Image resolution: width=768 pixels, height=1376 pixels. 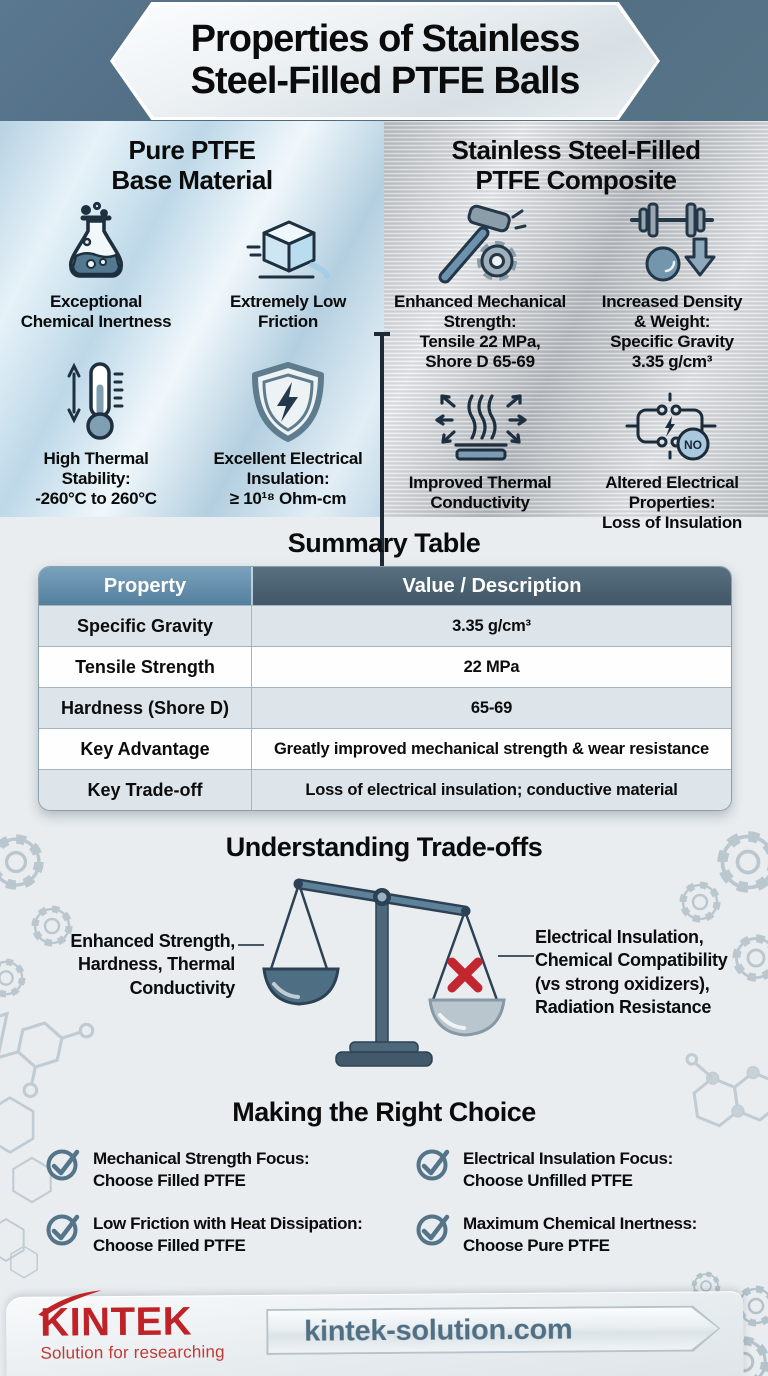 I want to click on column-filled-ptfe: Stainless Steel-Filled PTFE Composite, so click(x=576, y=326).